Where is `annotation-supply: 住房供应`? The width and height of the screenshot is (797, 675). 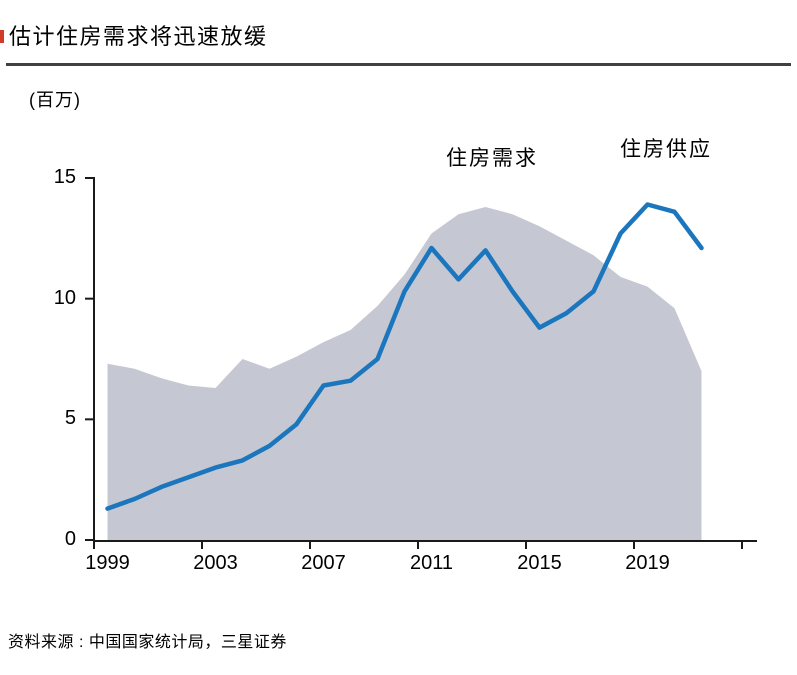 annotation-supply: 住房供应 is located at coordinates (666, 149).